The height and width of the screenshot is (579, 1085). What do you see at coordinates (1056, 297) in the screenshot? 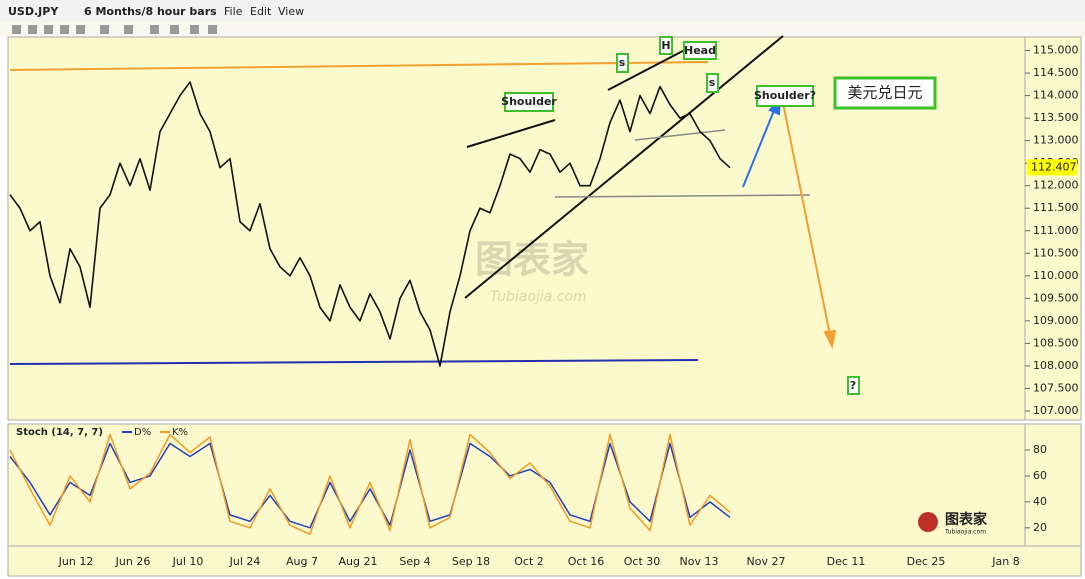
I see `y-tick-label: 109.500` at bounding box center [1056, 297].